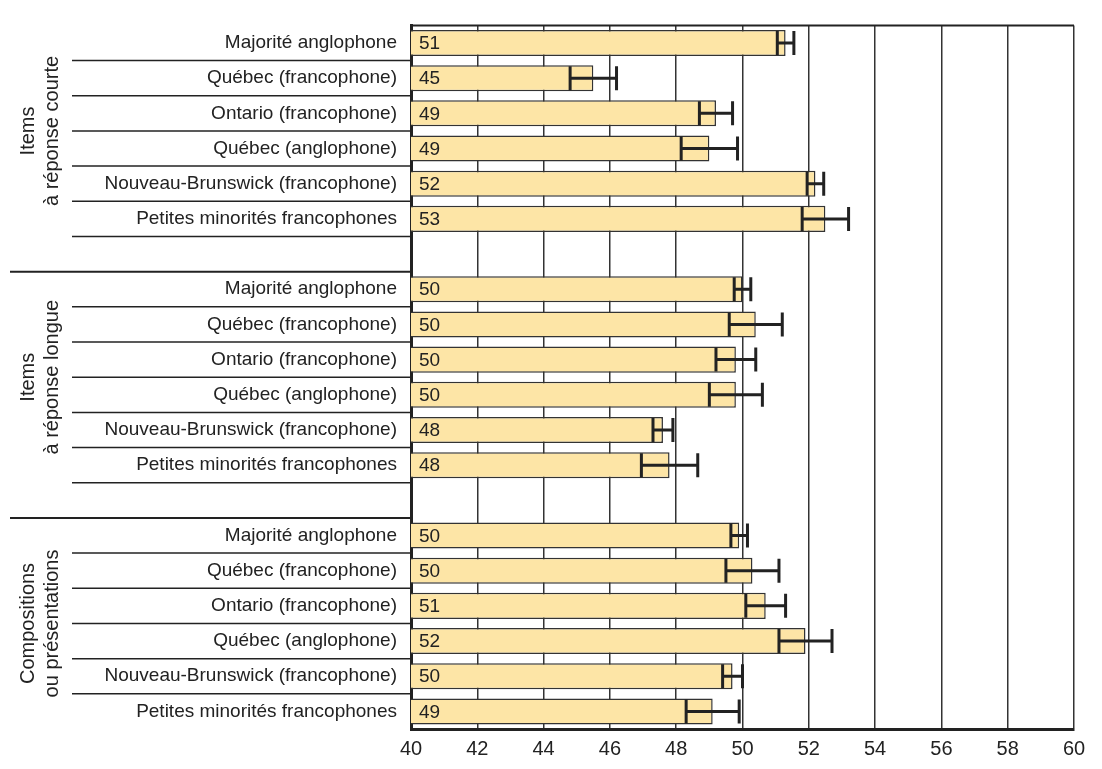 The height and width of the screenshot is (769, 1102). I want to click on x-tick-label: 46, so click(610, 747).